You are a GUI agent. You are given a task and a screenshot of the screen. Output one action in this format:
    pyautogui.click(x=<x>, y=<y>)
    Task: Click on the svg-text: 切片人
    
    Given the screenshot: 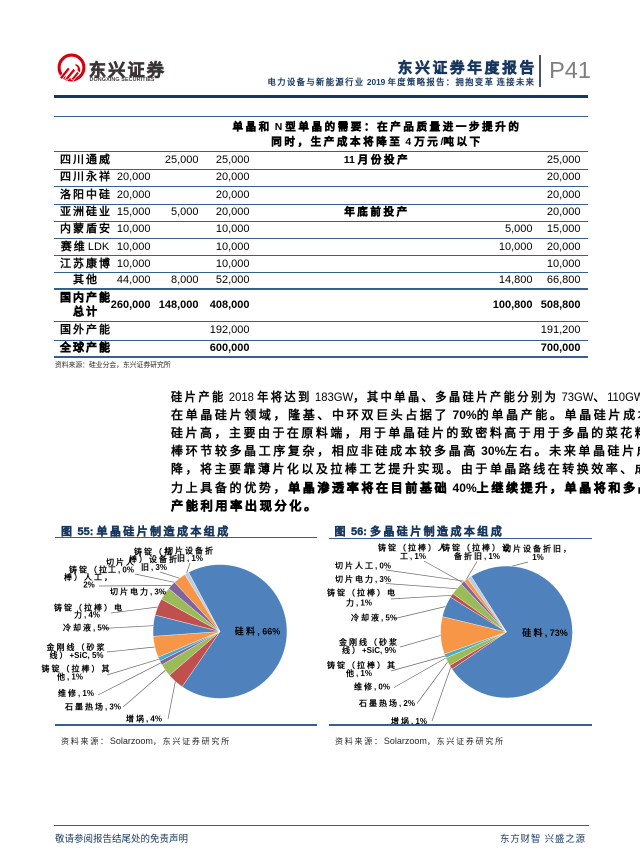 What is the action you would take?
    pyautogui.click(x=121, y=562)
    